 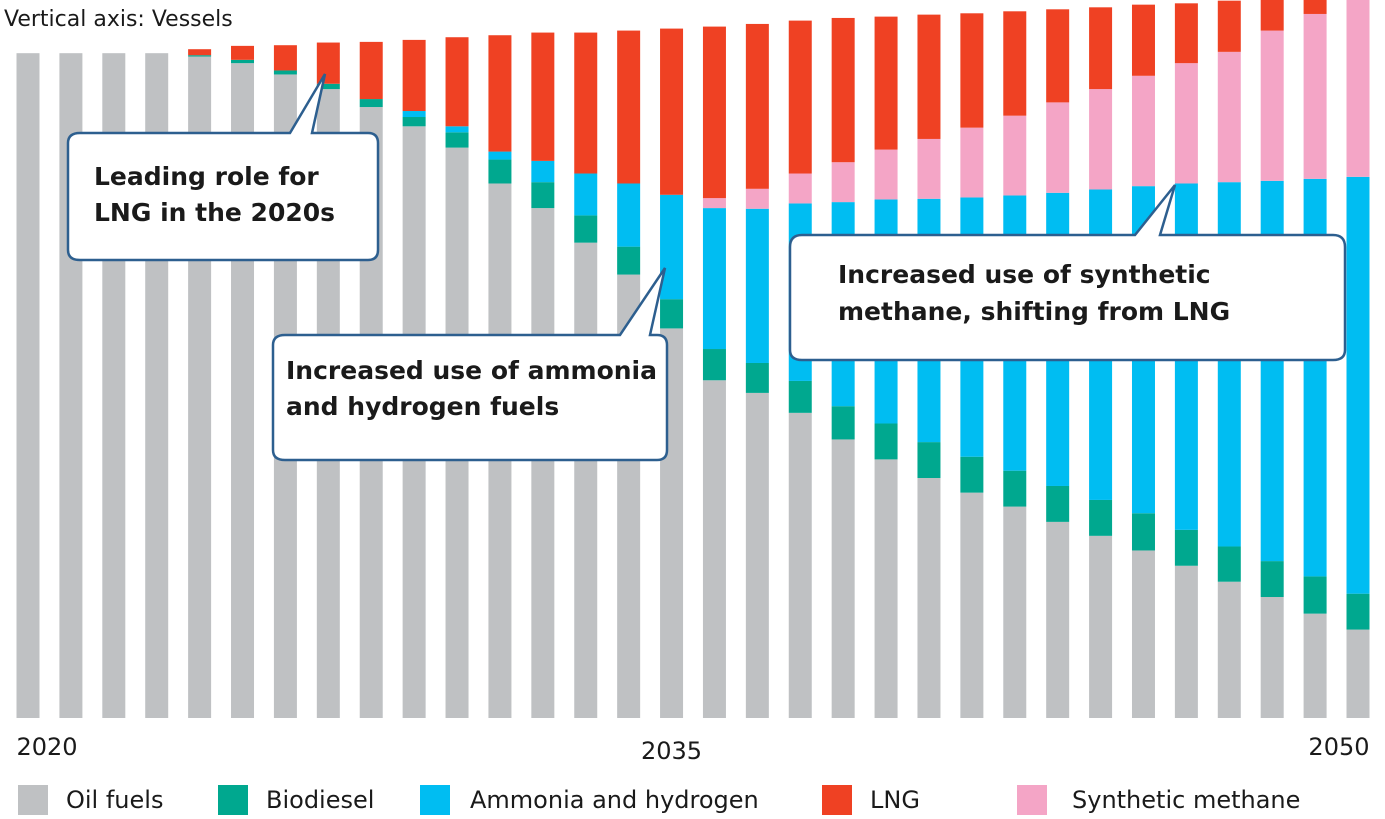 I want to click on x-axis: 2020 2035 2050, so click(x=693, y=749).